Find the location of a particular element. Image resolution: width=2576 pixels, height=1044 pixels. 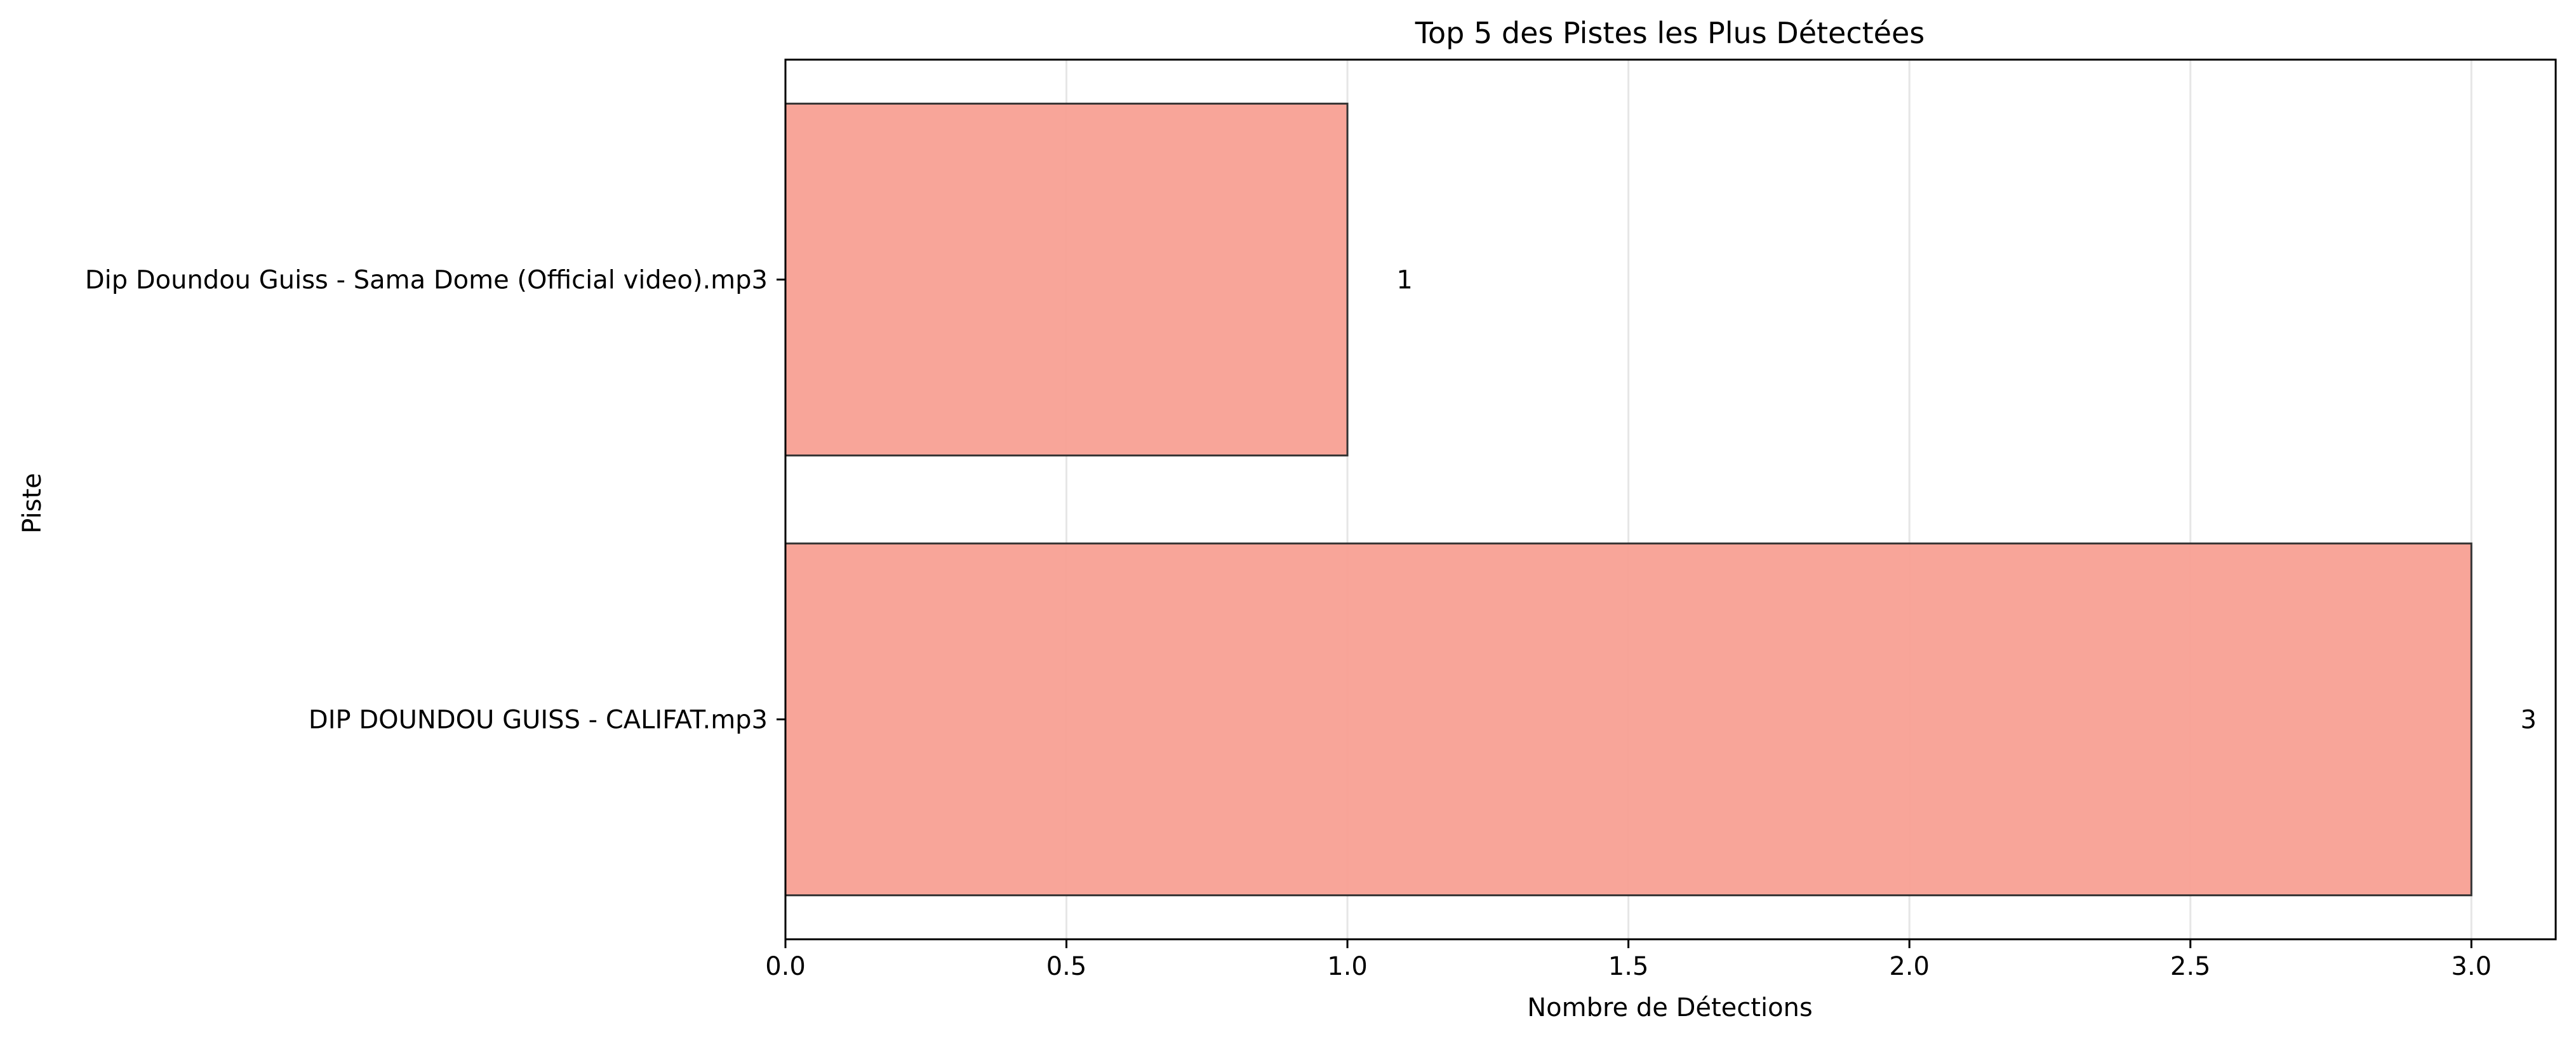

bar is located at coordinates (1066, 279).